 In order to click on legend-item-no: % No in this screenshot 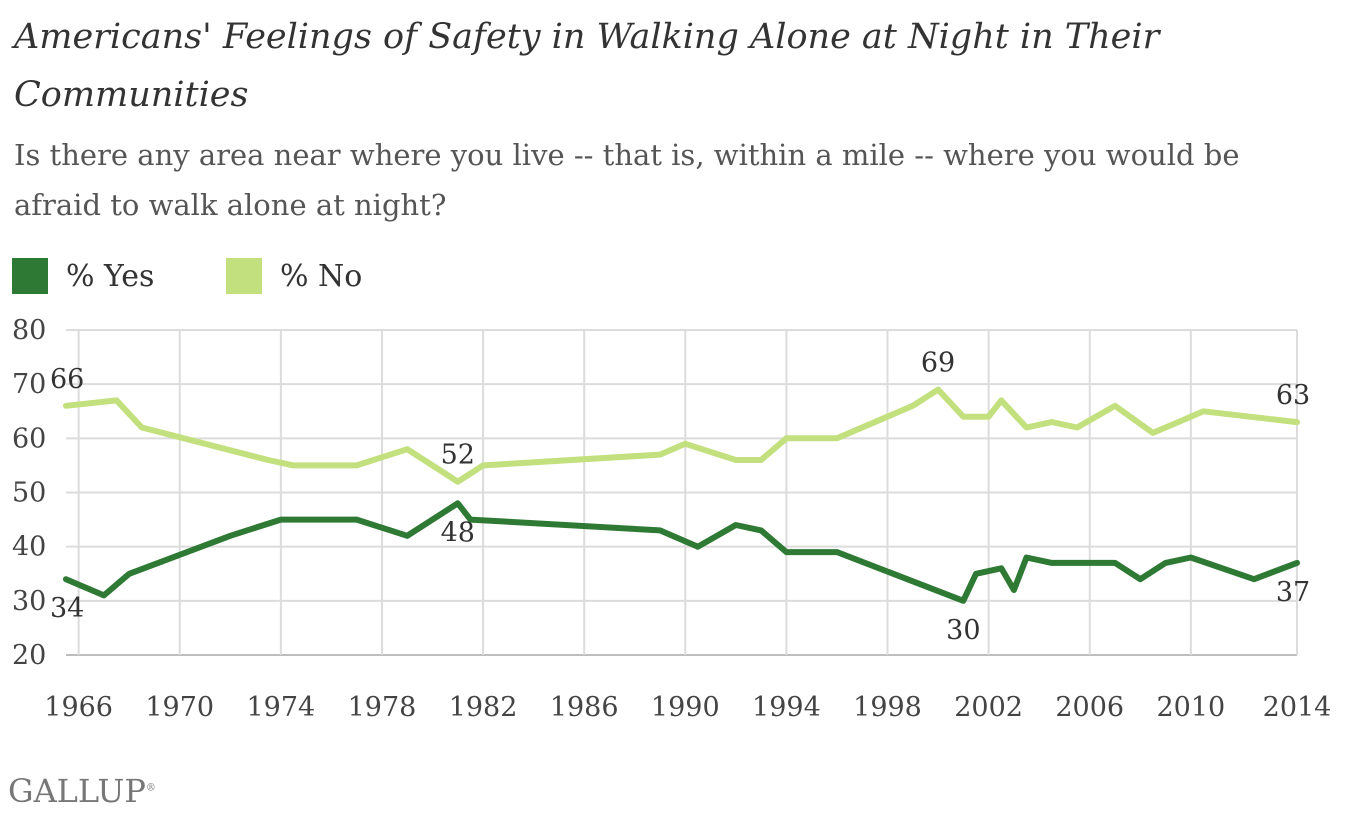, I will do `click(294, 276)`.